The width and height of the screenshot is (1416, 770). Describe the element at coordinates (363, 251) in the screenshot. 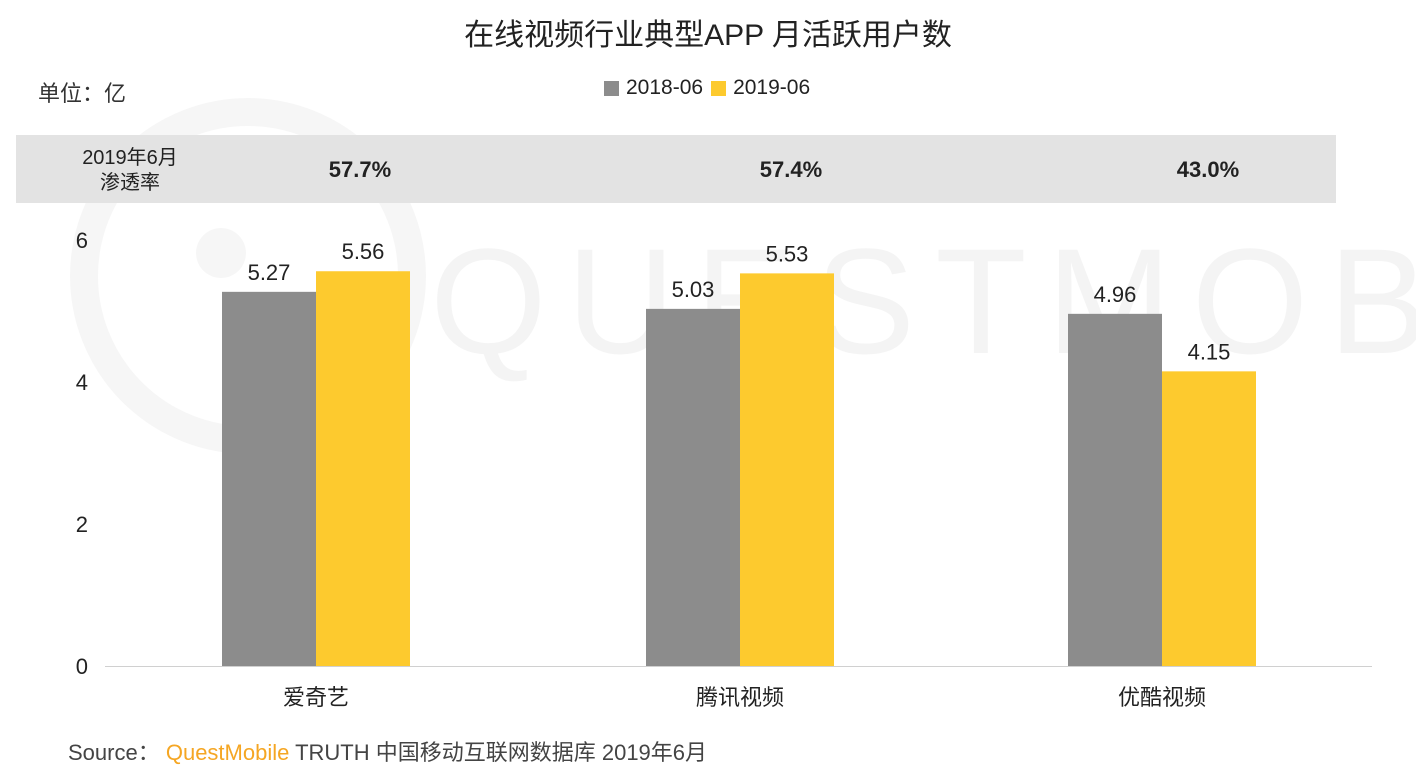

I see `data-label: 5.56` at that location.